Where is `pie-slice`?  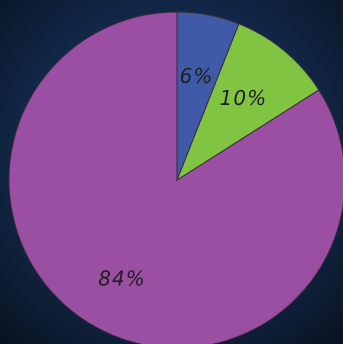 pie-slice is located at coordinates (208, 96).